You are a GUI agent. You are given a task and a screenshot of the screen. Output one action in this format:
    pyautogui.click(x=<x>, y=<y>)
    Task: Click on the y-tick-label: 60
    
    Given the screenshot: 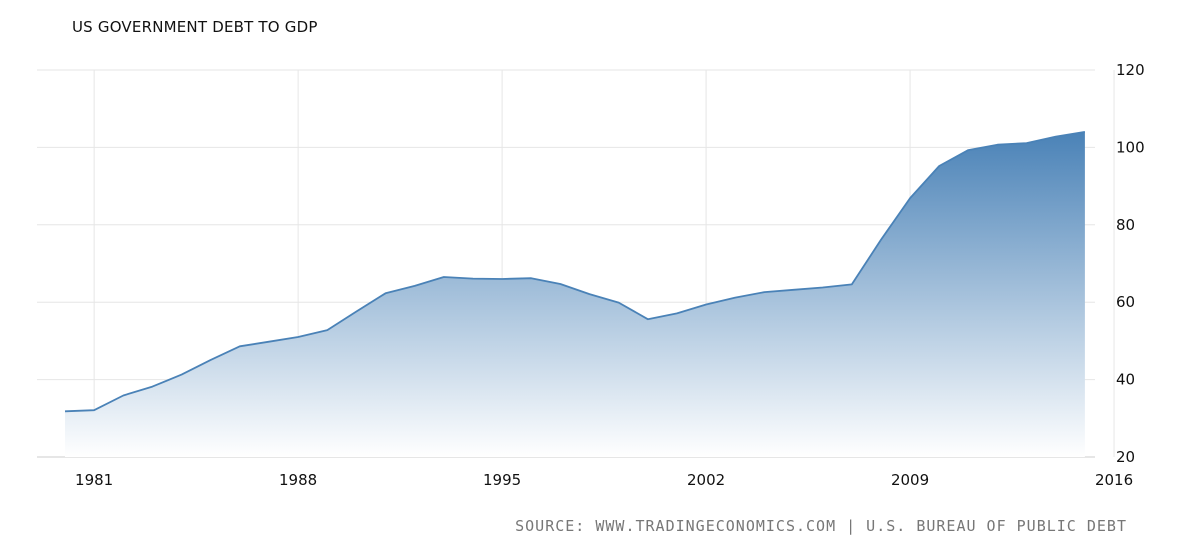 What is the action you would take?
    pyautogui.click(x=1125, y=302)
    